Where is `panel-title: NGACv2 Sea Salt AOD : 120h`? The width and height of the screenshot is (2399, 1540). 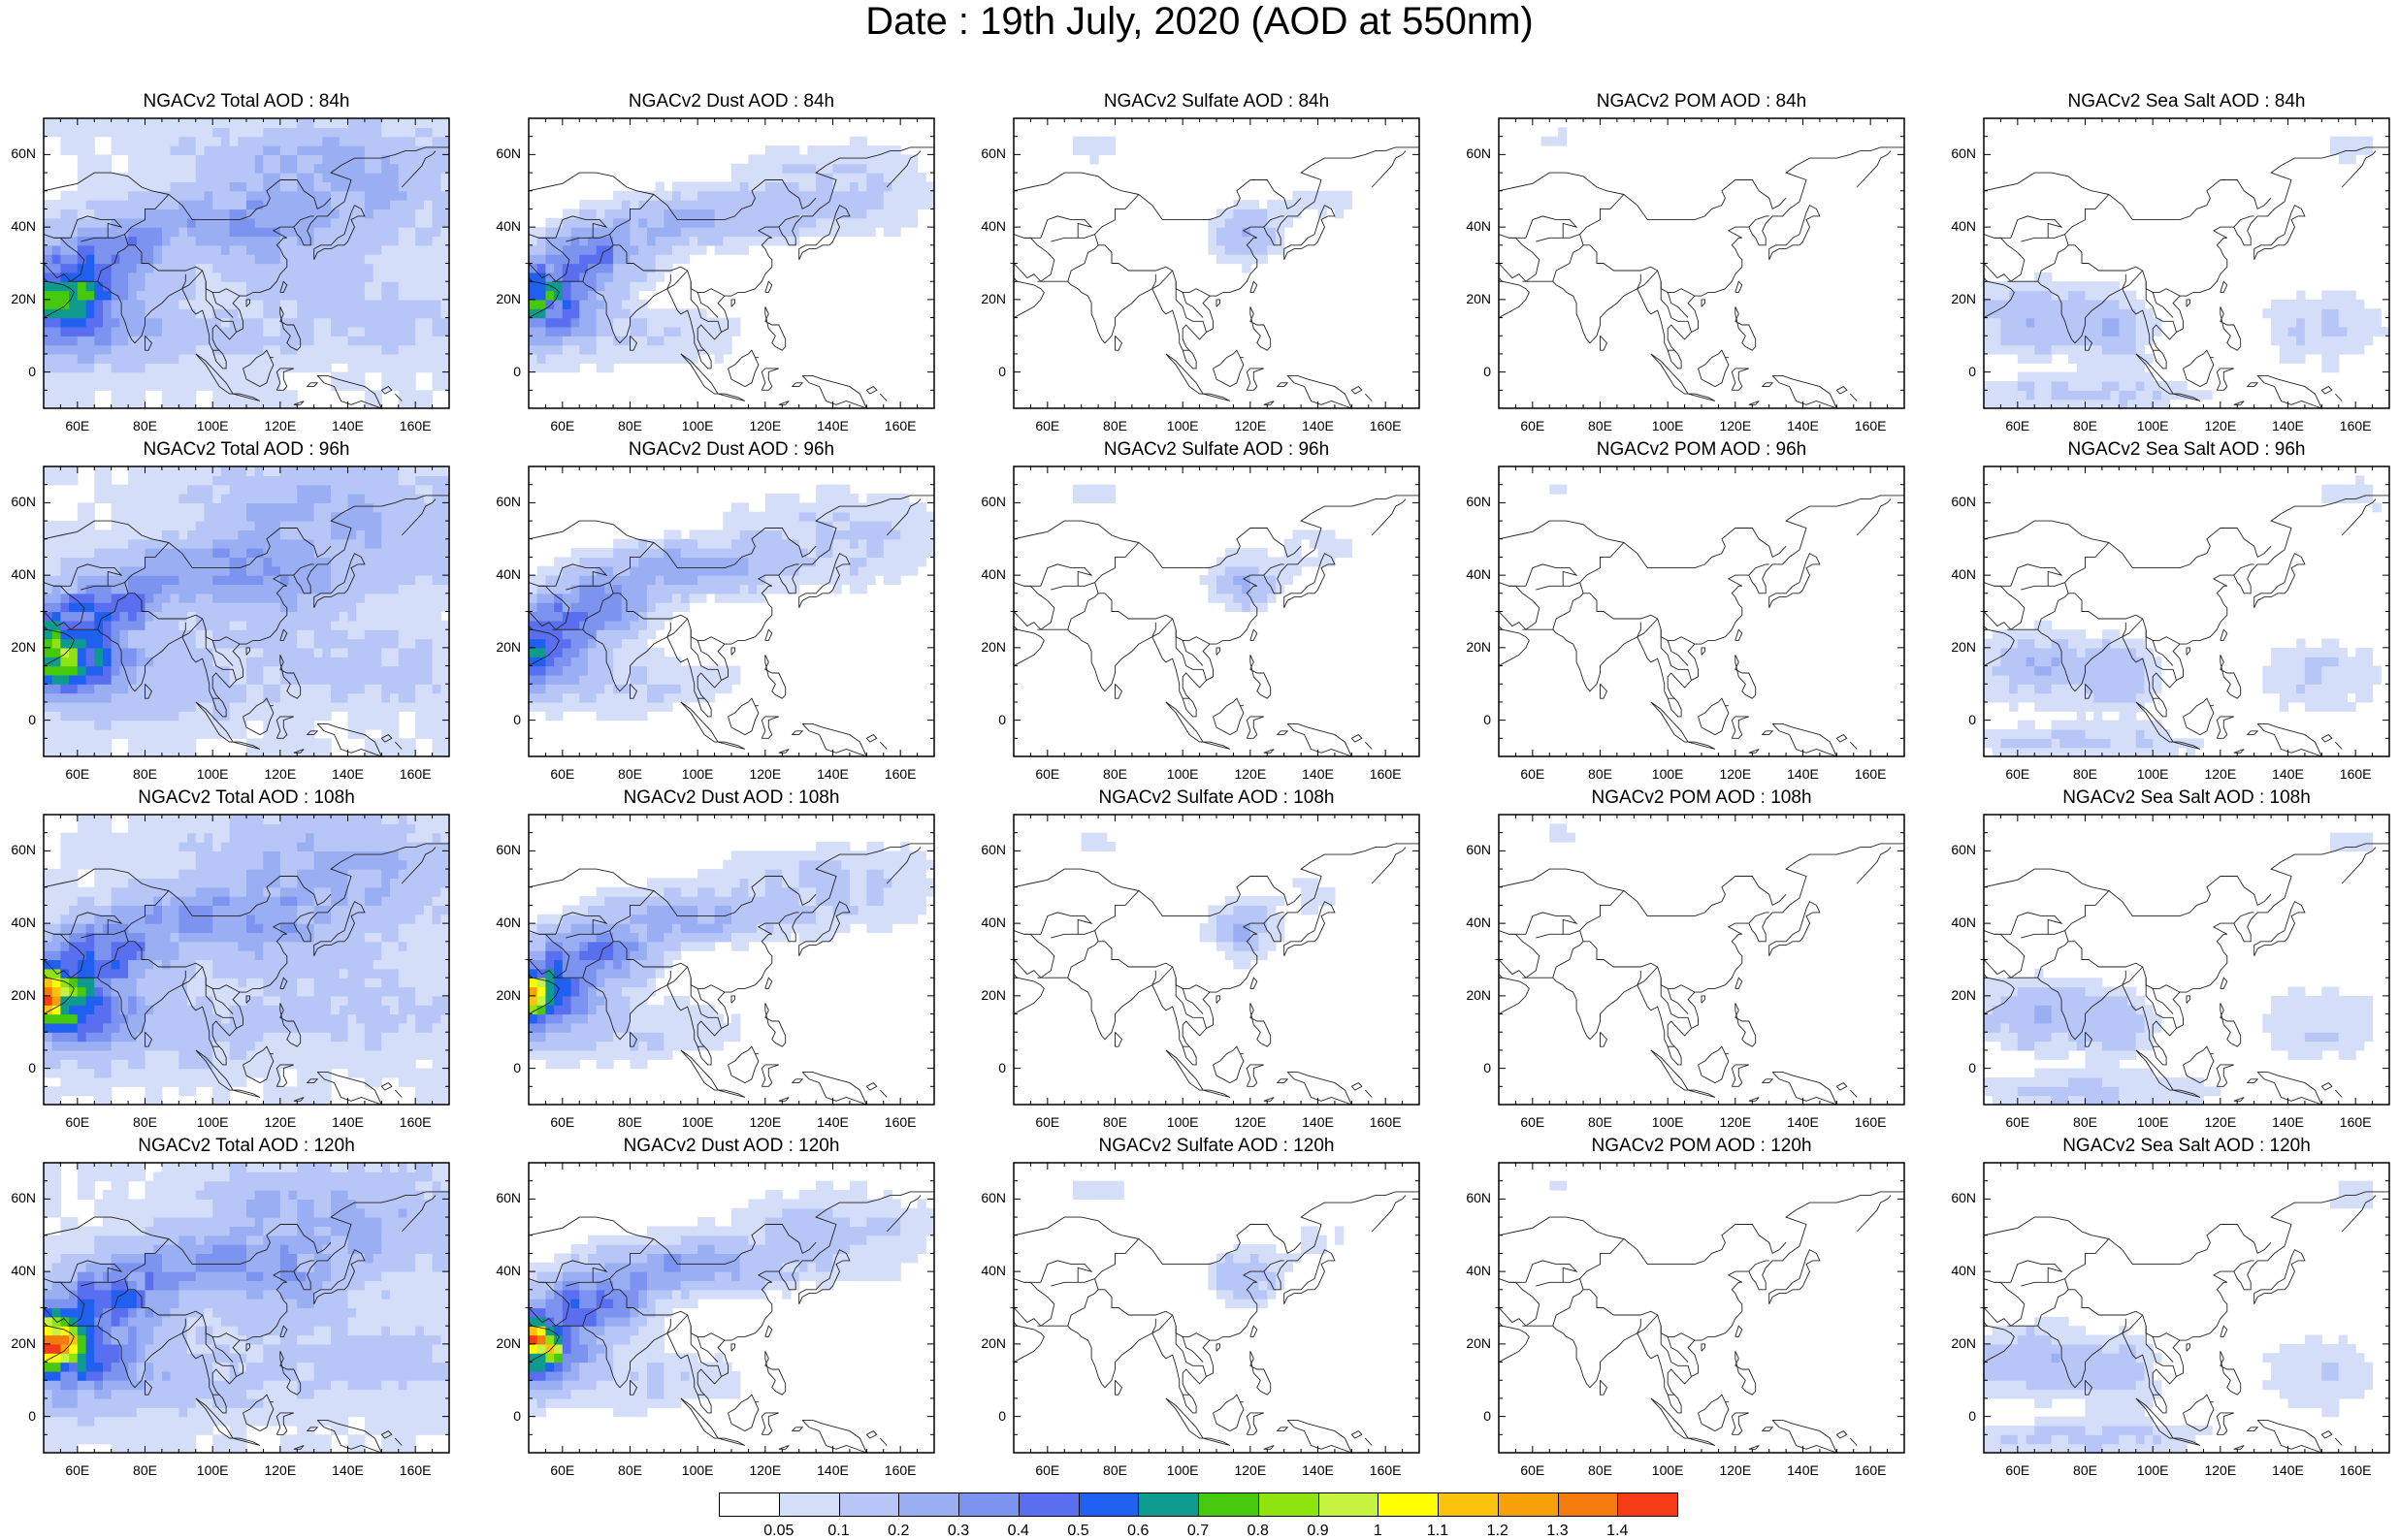 panel-title: NGACv2 Sea Salt AOD : 120h is located at coordinates (2187, 1146).